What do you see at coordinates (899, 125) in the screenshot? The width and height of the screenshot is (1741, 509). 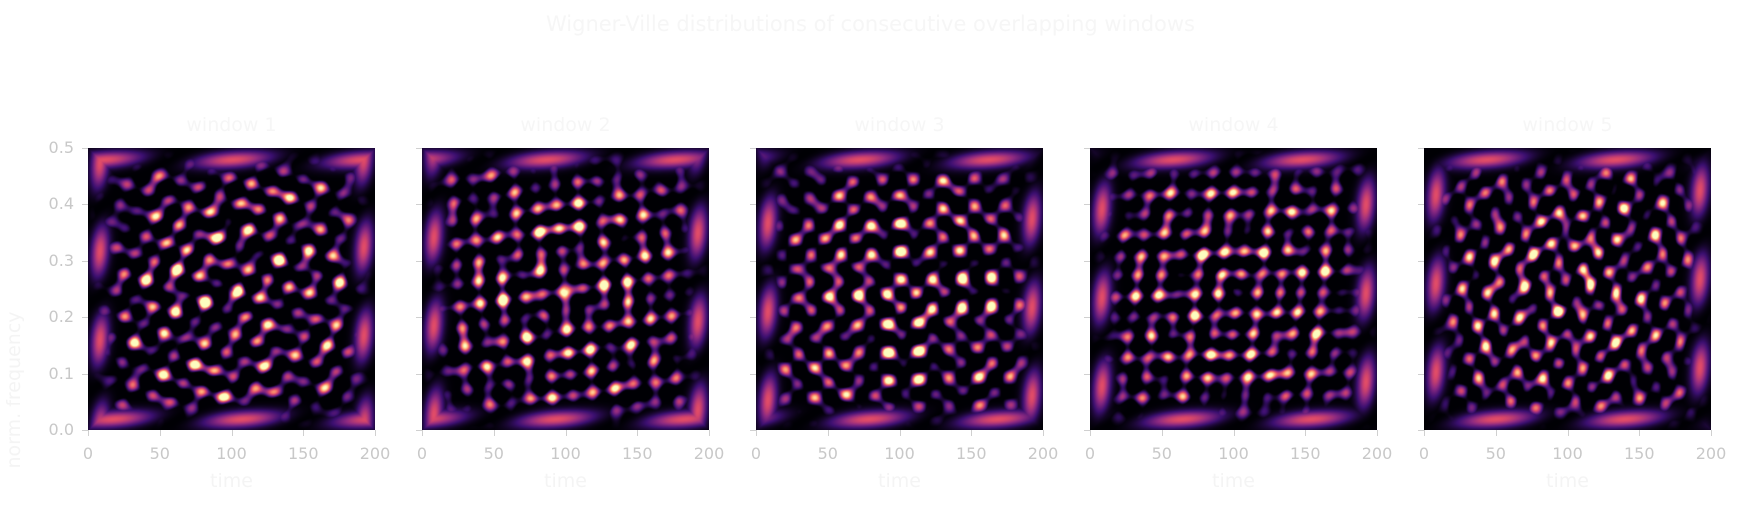 I see `panel-title: window 3` at bounding box center [899, 125].